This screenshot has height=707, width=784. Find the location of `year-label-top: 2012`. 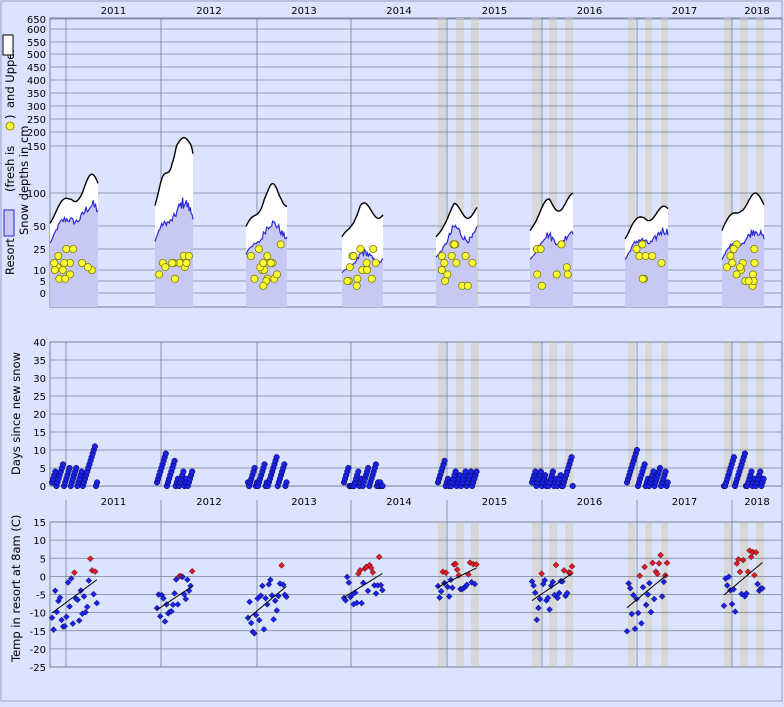

year-label-top: 2012 is located at coordinates (208, 11).